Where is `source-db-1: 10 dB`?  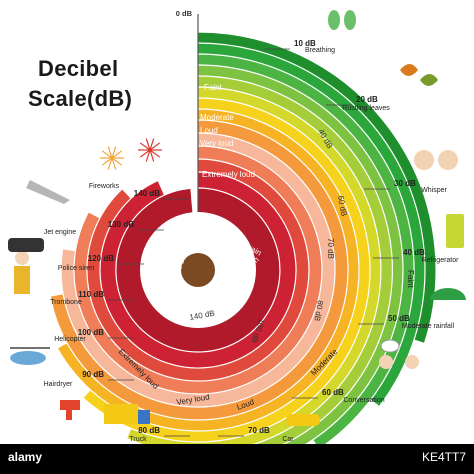 source-db-1: 10 dB is located at coordinates (305, 43).